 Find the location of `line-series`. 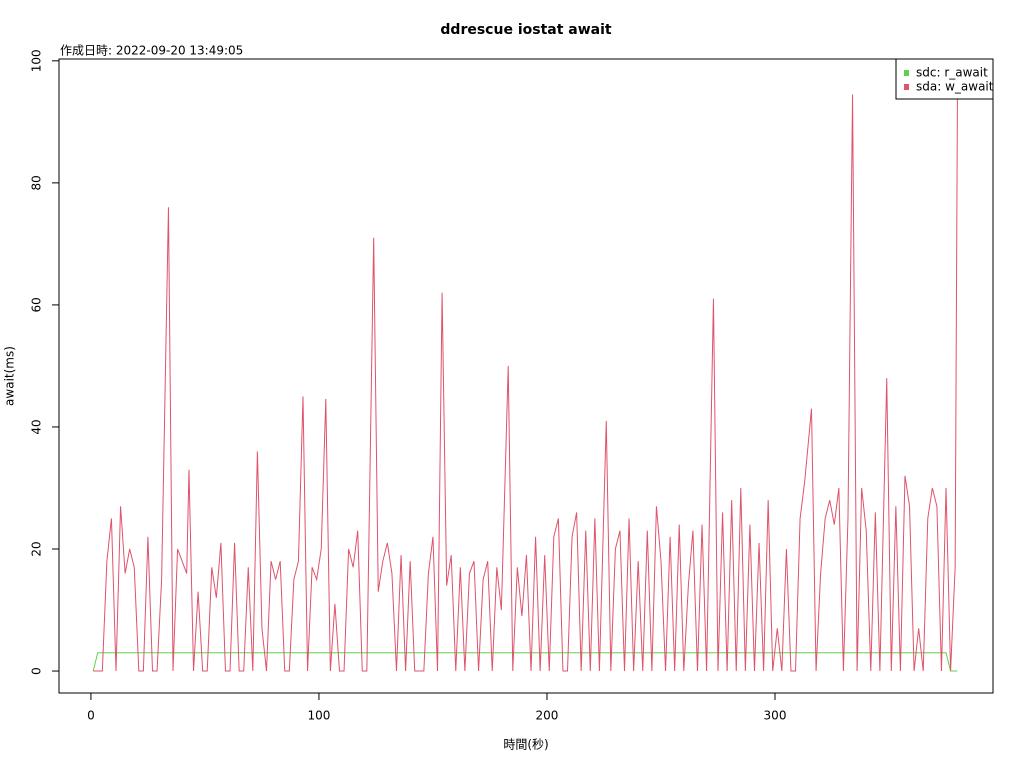

line-series is located at coordinates (525, 662).